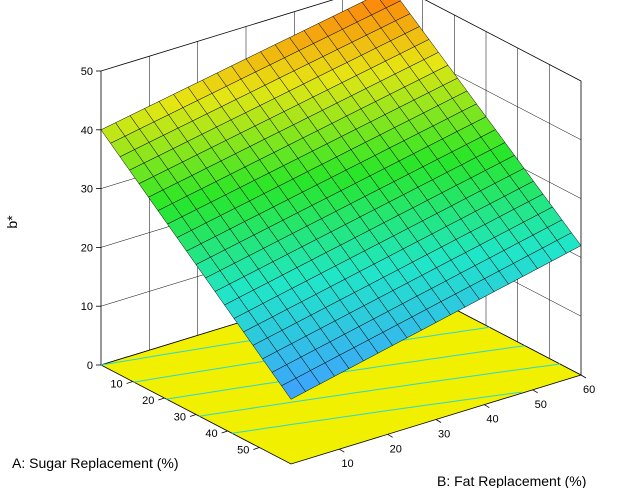 Image resolution: width=618 pixels, height=488 pixels. I want to click on x-tick-label: 50, so click(243, 451).